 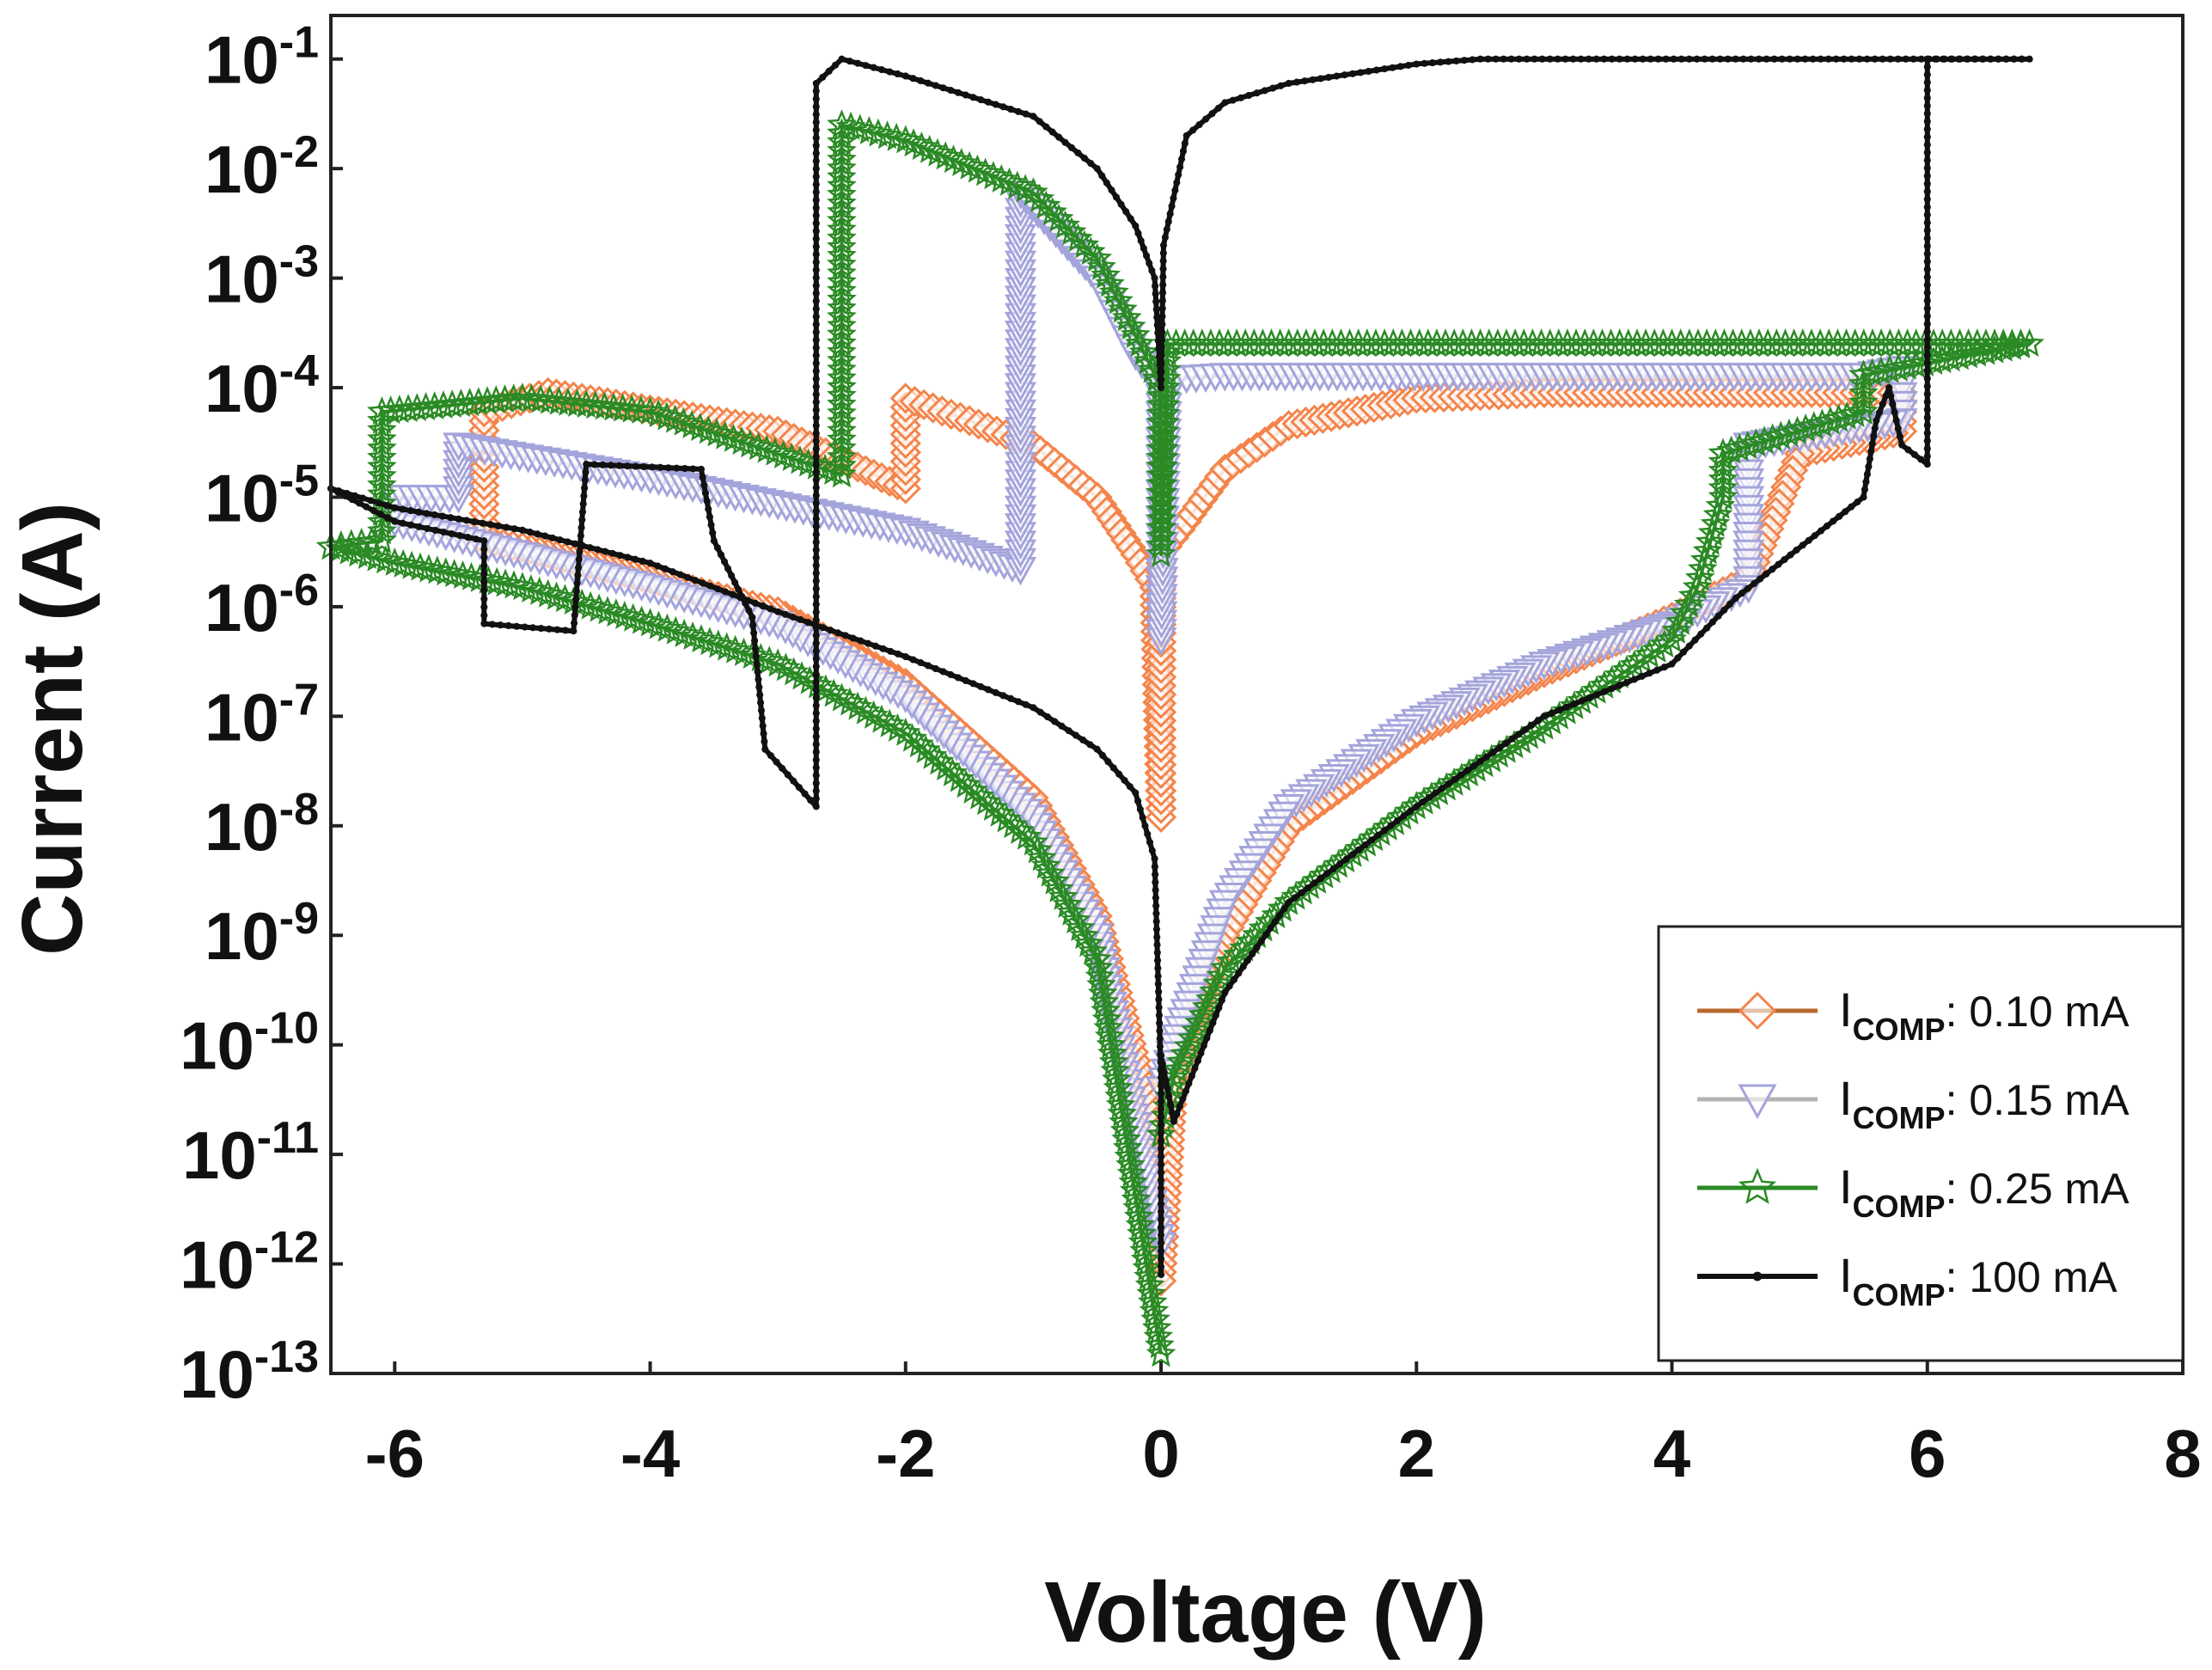 I want to click on y-tick-label: 10-13, so click(x=250, y=1372).